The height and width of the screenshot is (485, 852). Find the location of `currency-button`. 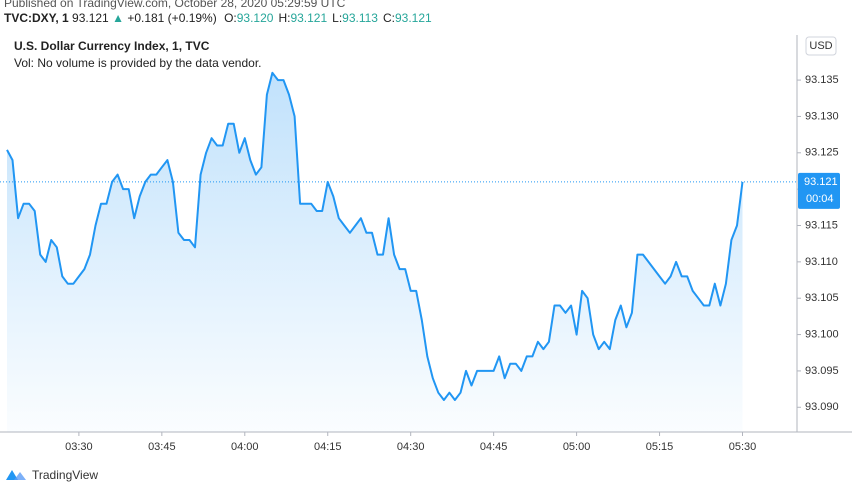

currency-button is located at coordinates (821, 46).